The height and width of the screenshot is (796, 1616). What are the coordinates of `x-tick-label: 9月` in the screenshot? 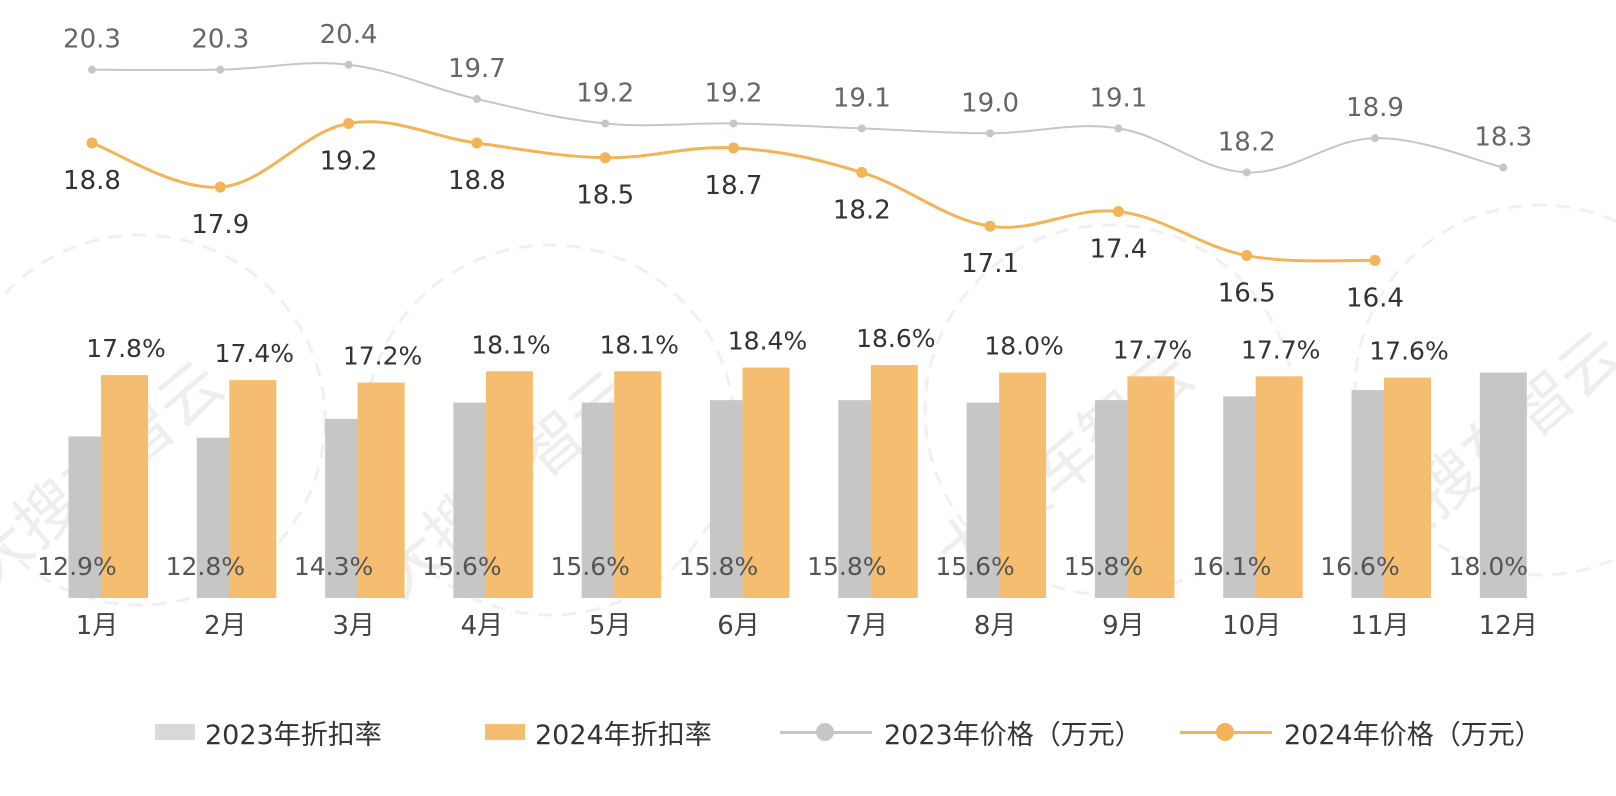 It's located at (1123, 626).